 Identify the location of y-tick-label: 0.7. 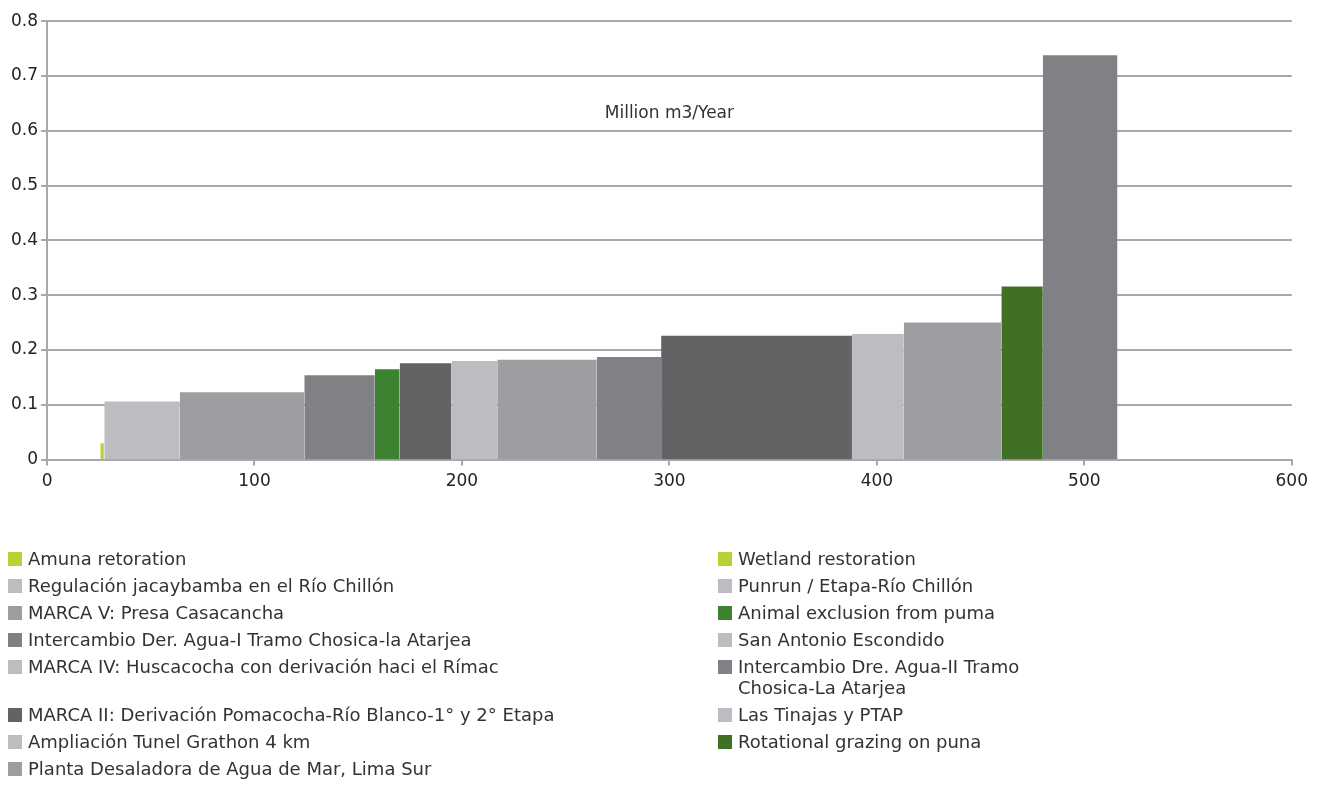
(24, 74).